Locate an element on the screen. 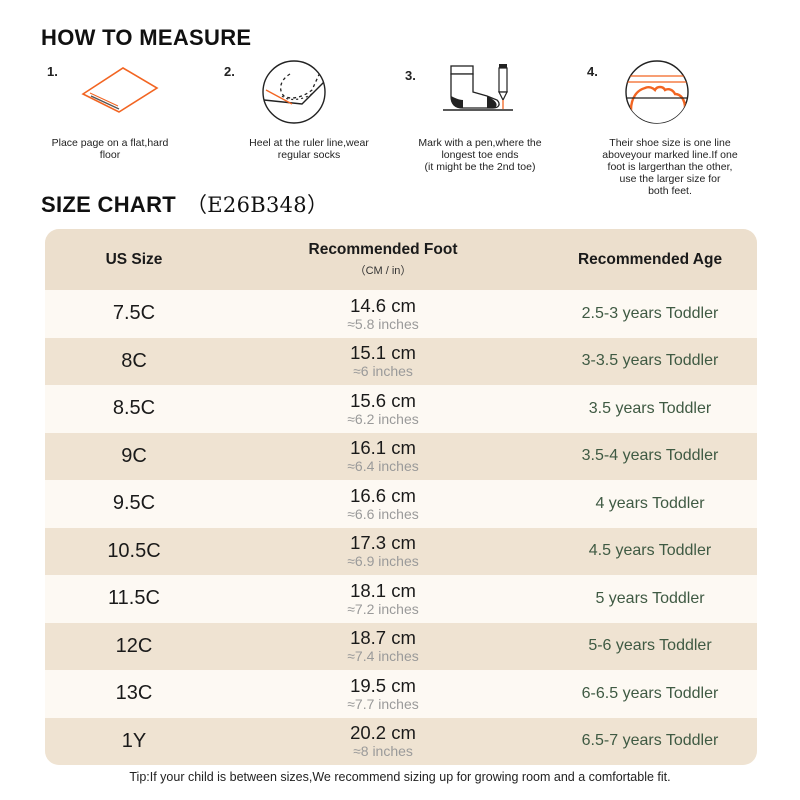 This screenshot has height=800, width=800. recommended-age-cell: 6-6.5 years Toddler is located at coordinates (650, 693).